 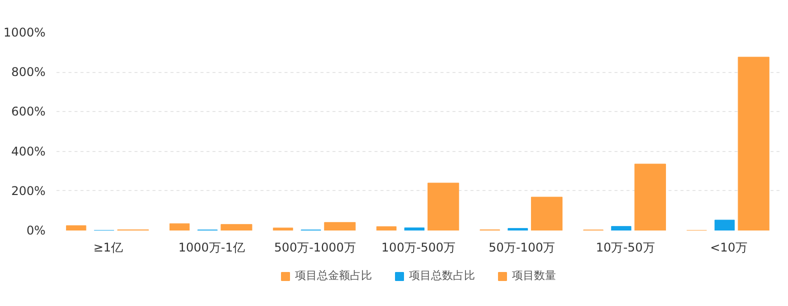 I want to click on legend-label: 项目总数占比, so click(x=442, y=275).